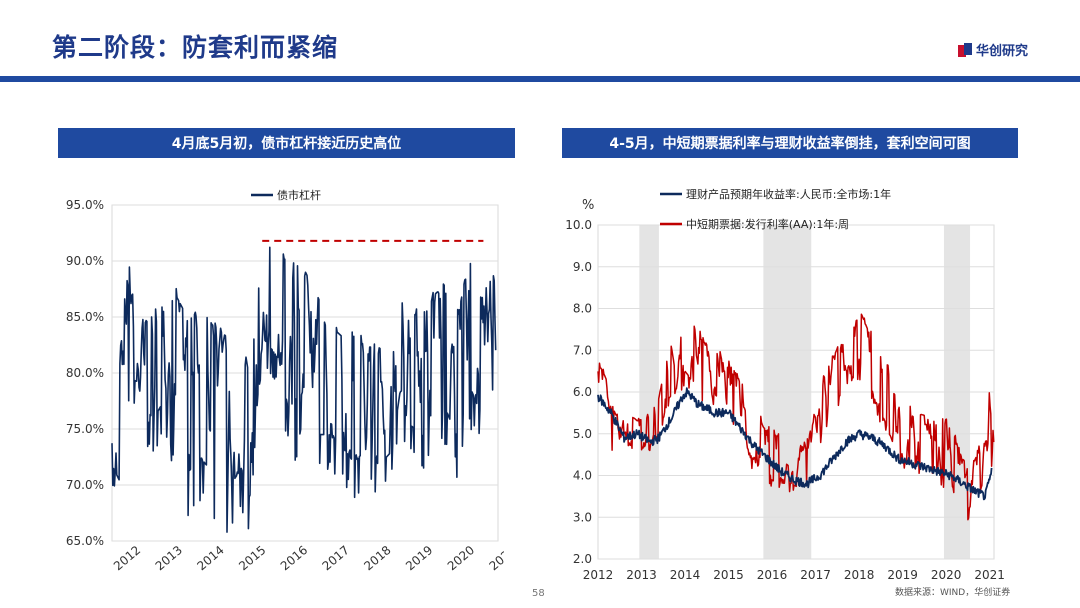 This screenshot has height=608, width=1080. What do you see at coordinates (790, 143) in the screenshot?
I see `right-chart-banner: 4-5月，中短期票据利率与理财收益率倒挂，套利空间可图` at bounding box center [790, 143].